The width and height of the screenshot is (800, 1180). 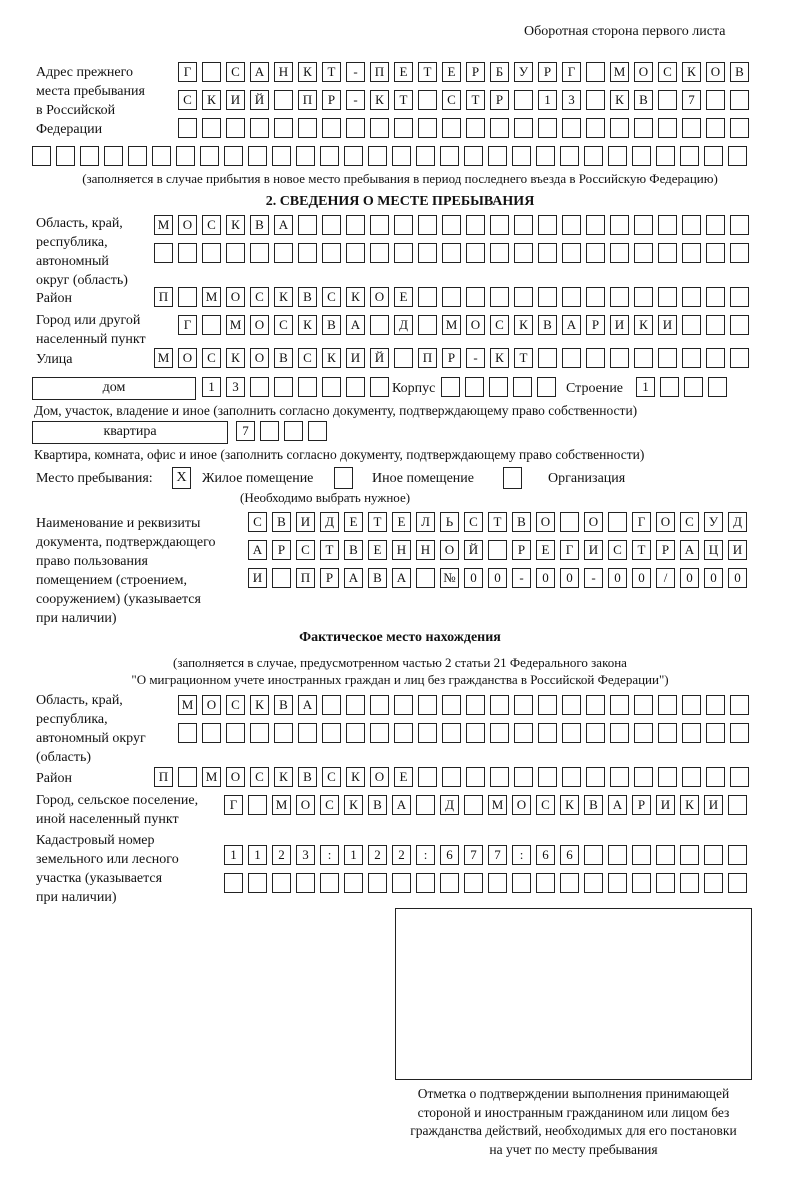 What do you see at coordinates (281, 855) in the screenshot?
I see `char-cell: 2` at bounding box center [281, 855].